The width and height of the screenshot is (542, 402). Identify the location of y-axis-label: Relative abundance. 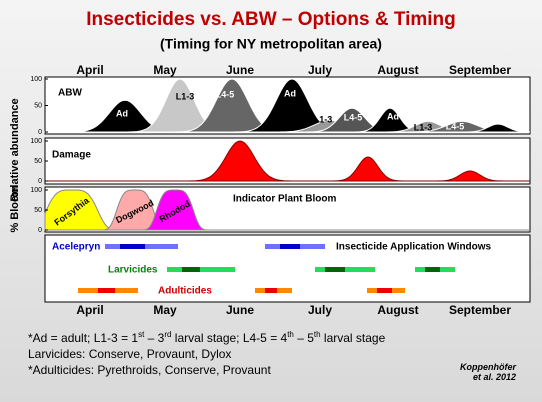
(15, 149).